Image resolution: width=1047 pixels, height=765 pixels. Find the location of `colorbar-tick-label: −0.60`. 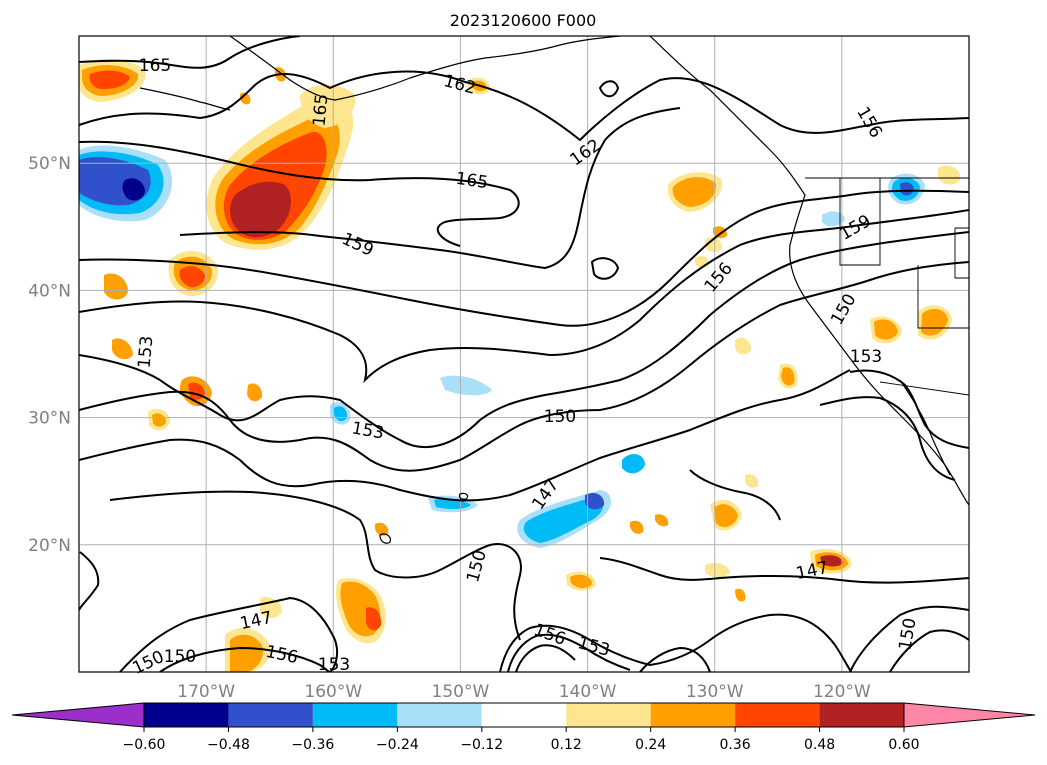

colorbar-tick-label: −0.60 is located at coordinates (144, 745).